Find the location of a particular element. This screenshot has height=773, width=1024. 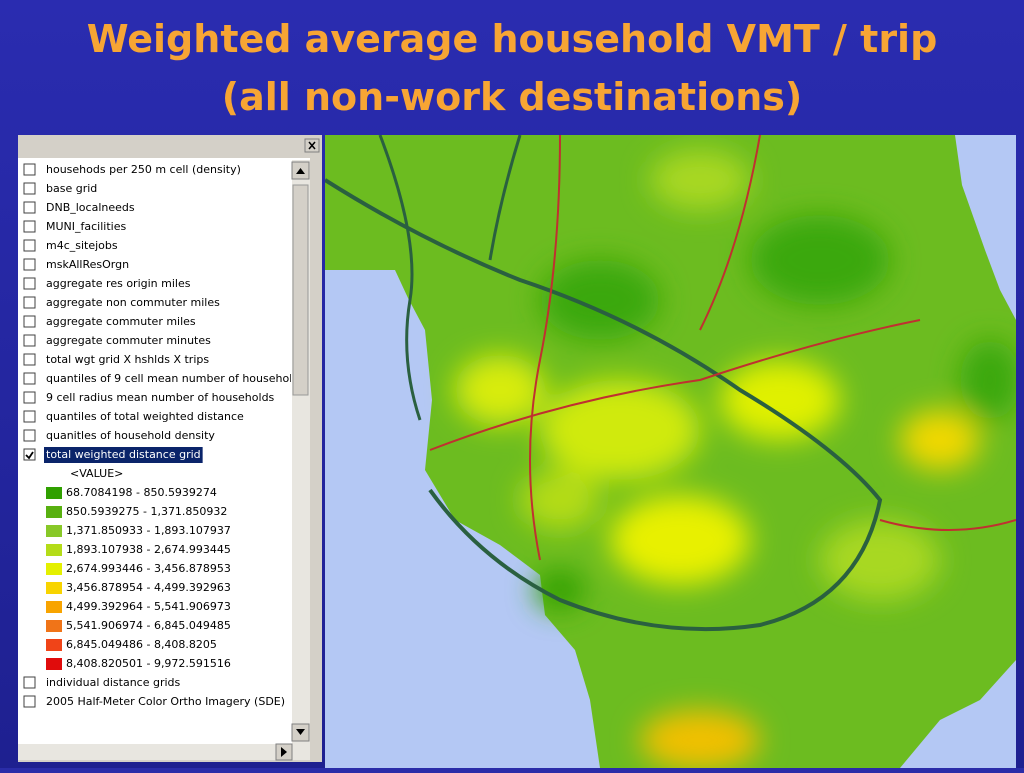

layer-name: quanitles of household density is located at coordinates (130, 435).